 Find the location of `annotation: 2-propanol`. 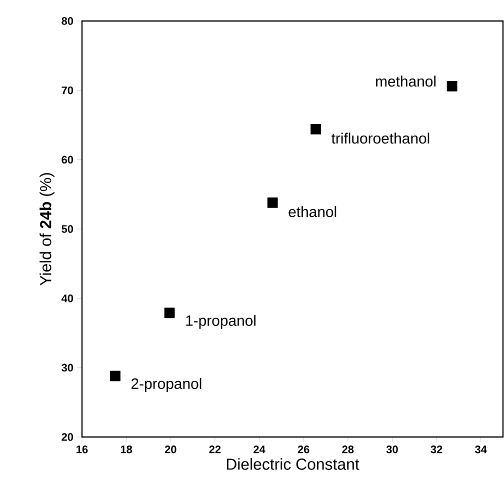

annotation: 2-propanol is located at coordinates (167, 385).